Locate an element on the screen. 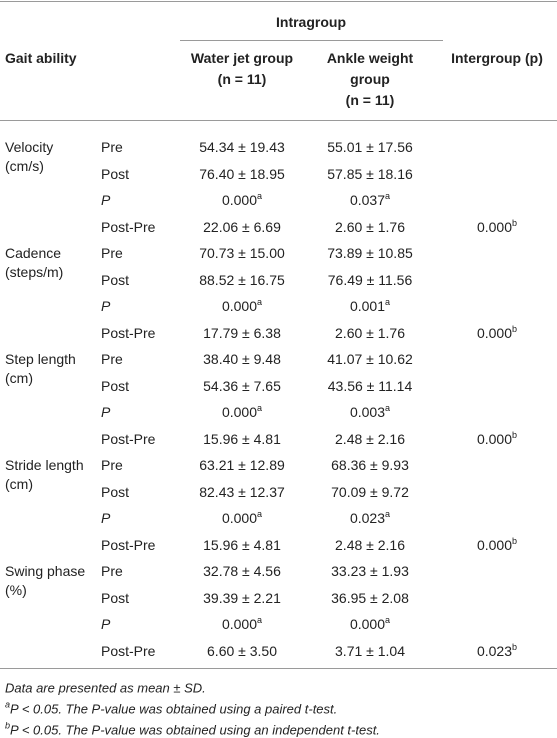 Image resolution: width=557 pixels, height=738 pixels. column-header: Gait ability is located at coordinates (41, 58).